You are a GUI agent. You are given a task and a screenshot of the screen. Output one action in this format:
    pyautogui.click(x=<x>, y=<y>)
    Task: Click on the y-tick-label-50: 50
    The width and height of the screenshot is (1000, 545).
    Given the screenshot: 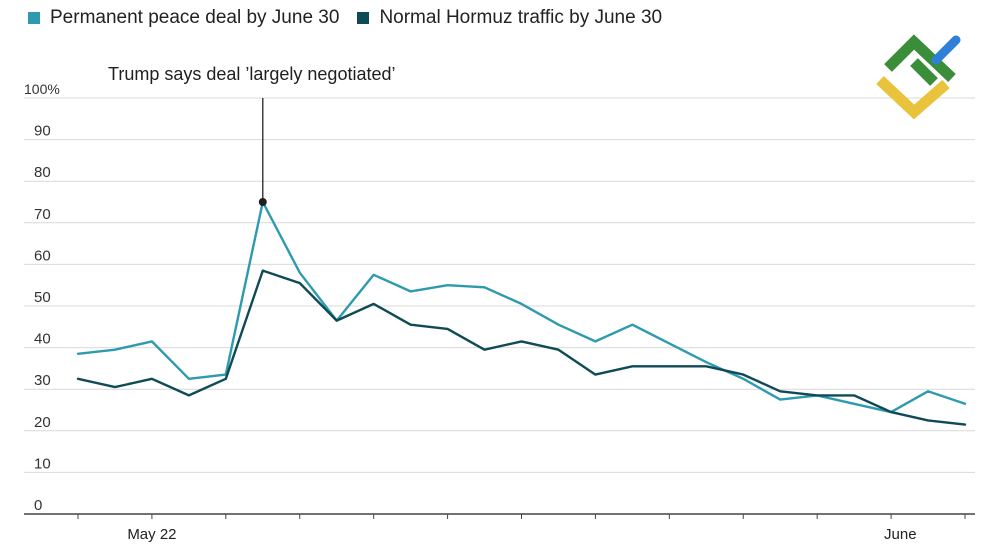 What is the action you would take?
    pyautogui.click(x=42, y=297)
    